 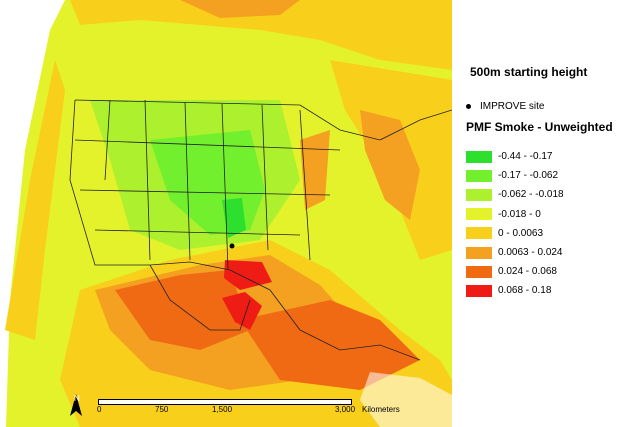 I want to click on legend-label: 0.0063 - 0.024, so click(x=530, y=253).